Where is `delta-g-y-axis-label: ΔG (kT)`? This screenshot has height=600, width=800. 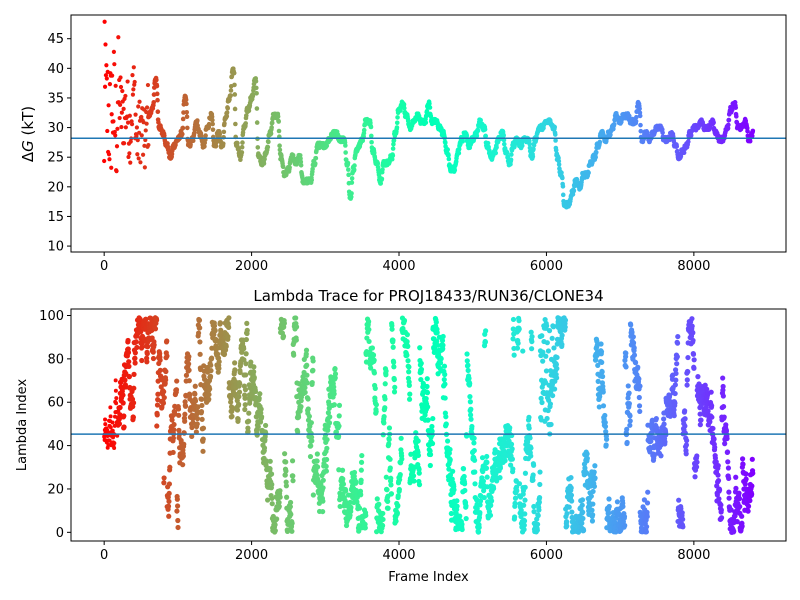
delta-g-y-axis-label: ΔG (kT) is located at coordinates (28, 134).